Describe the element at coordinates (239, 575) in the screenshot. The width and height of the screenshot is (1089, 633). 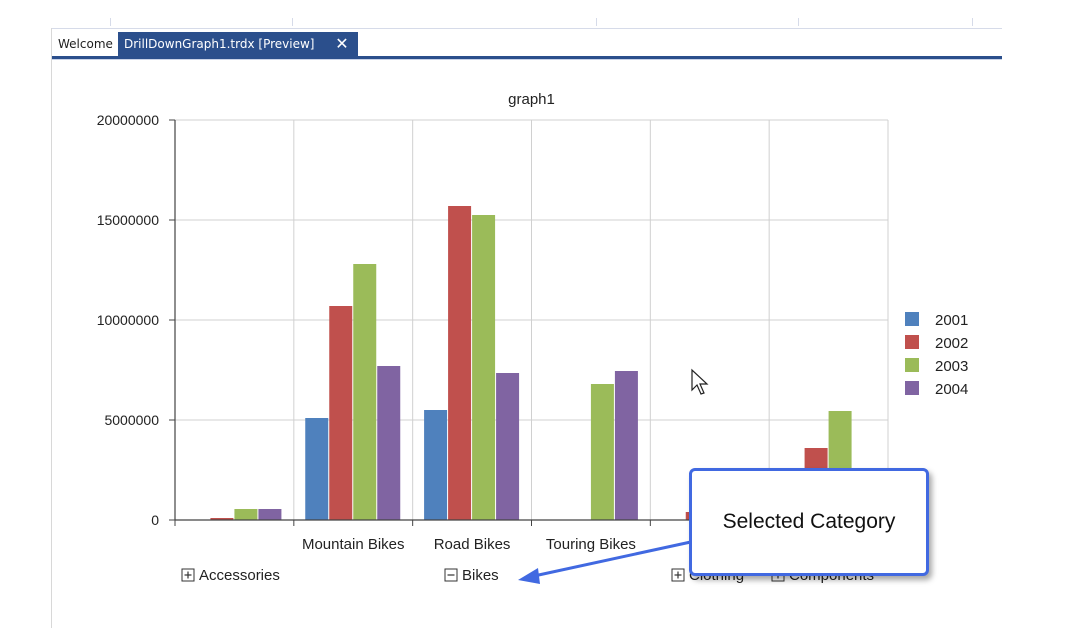
I see `group-label: Accessories` at that location.